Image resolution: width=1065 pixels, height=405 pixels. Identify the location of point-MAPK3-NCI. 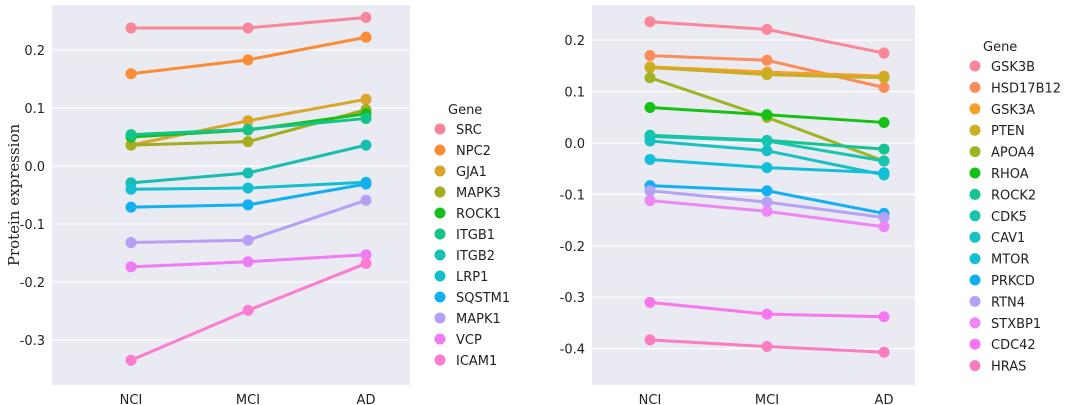
(131, 145).